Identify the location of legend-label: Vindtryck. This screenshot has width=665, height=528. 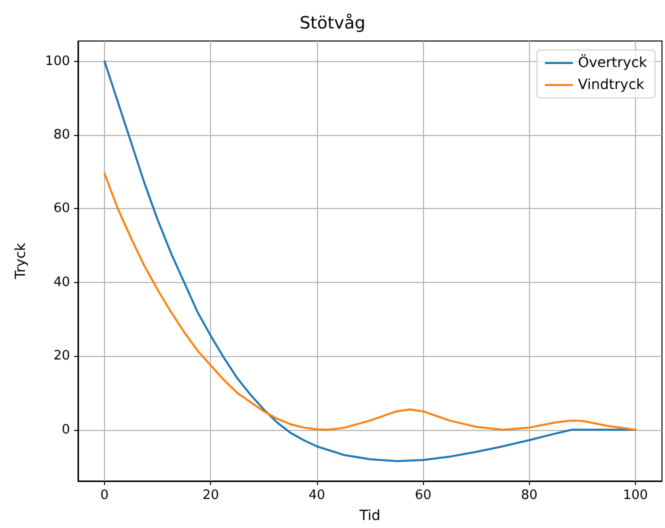
(612, 85).